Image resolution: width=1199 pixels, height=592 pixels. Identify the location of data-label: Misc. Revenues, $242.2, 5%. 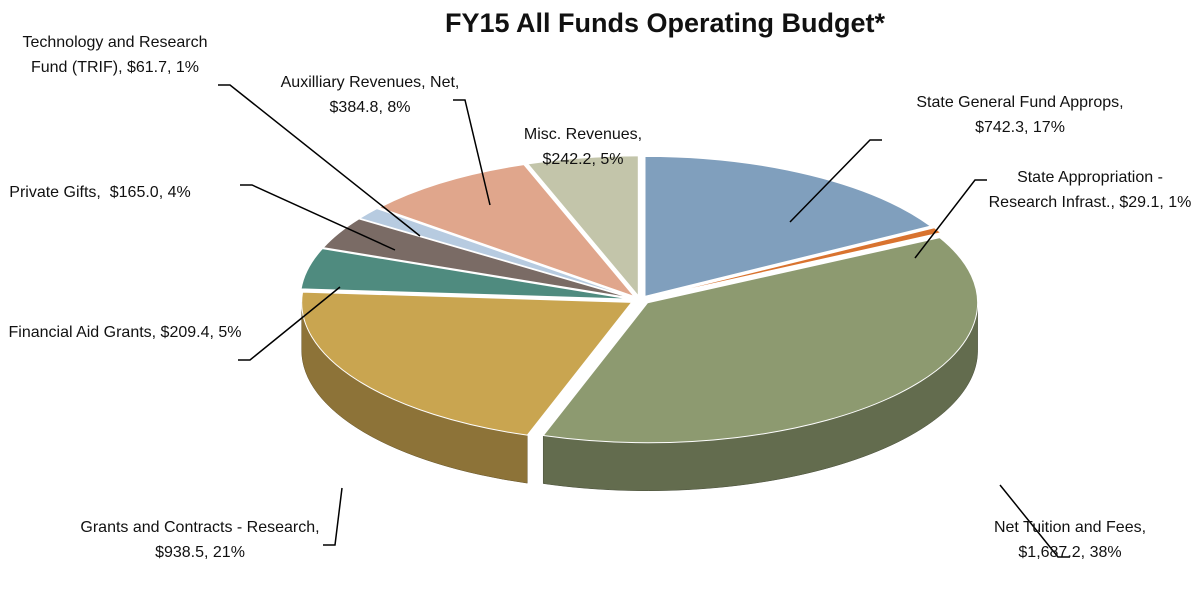
(585, 147).